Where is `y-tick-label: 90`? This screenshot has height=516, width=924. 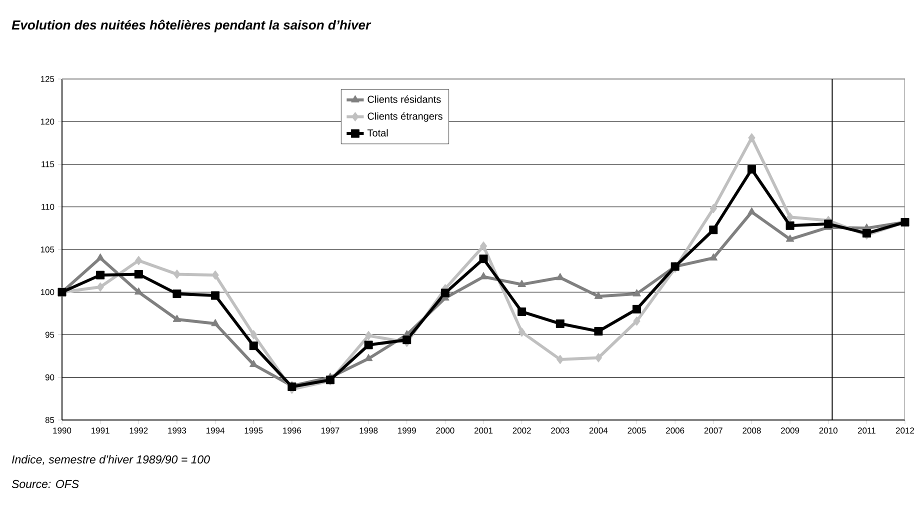 y-tick-label: 90 is located at coordinates (49, 377).